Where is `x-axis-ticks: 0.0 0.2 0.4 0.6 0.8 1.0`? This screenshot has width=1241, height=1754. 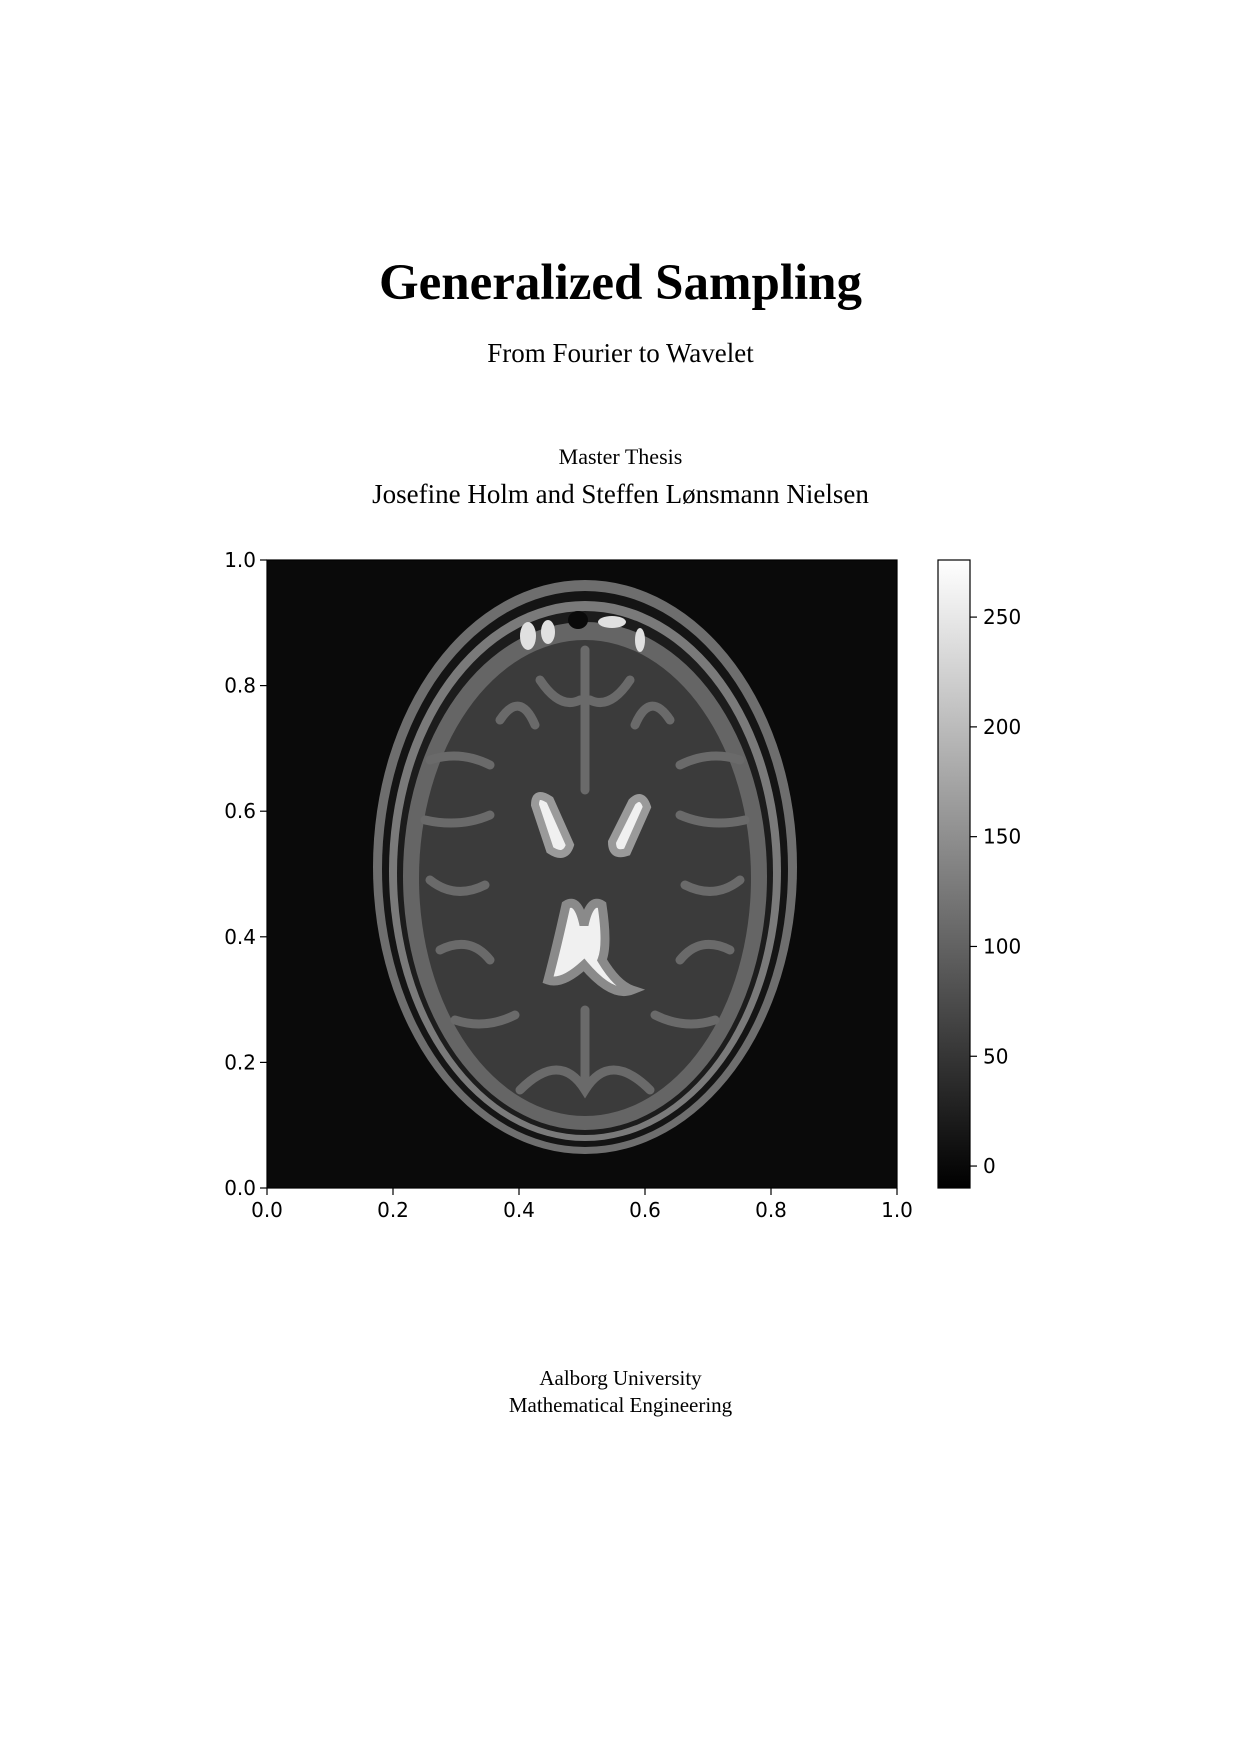 x-axis-ticks: 0.0 0.2 0.4 0.6 0.8 1.0 is located at coordinates (582, 1205).